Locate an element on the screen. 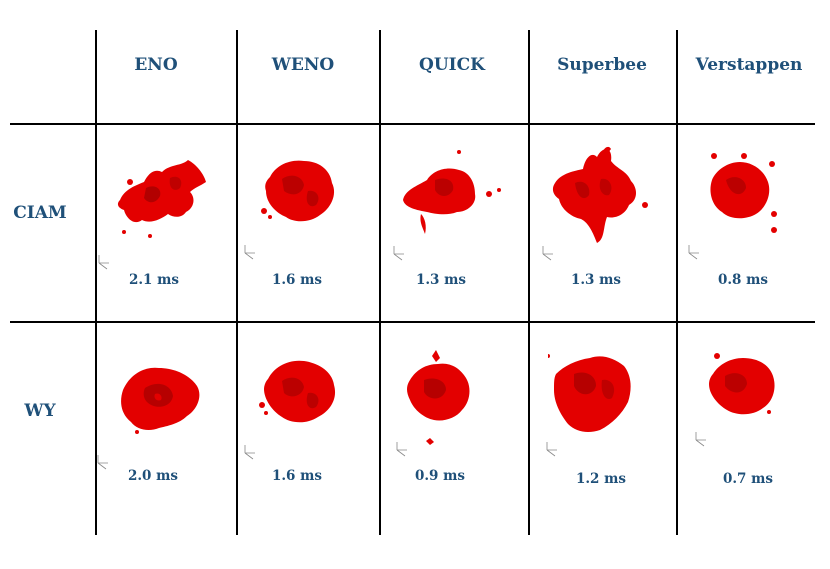 This screenshot has width=830, height=569. column-header-weno: WENO is located at coordinates (303, 65).